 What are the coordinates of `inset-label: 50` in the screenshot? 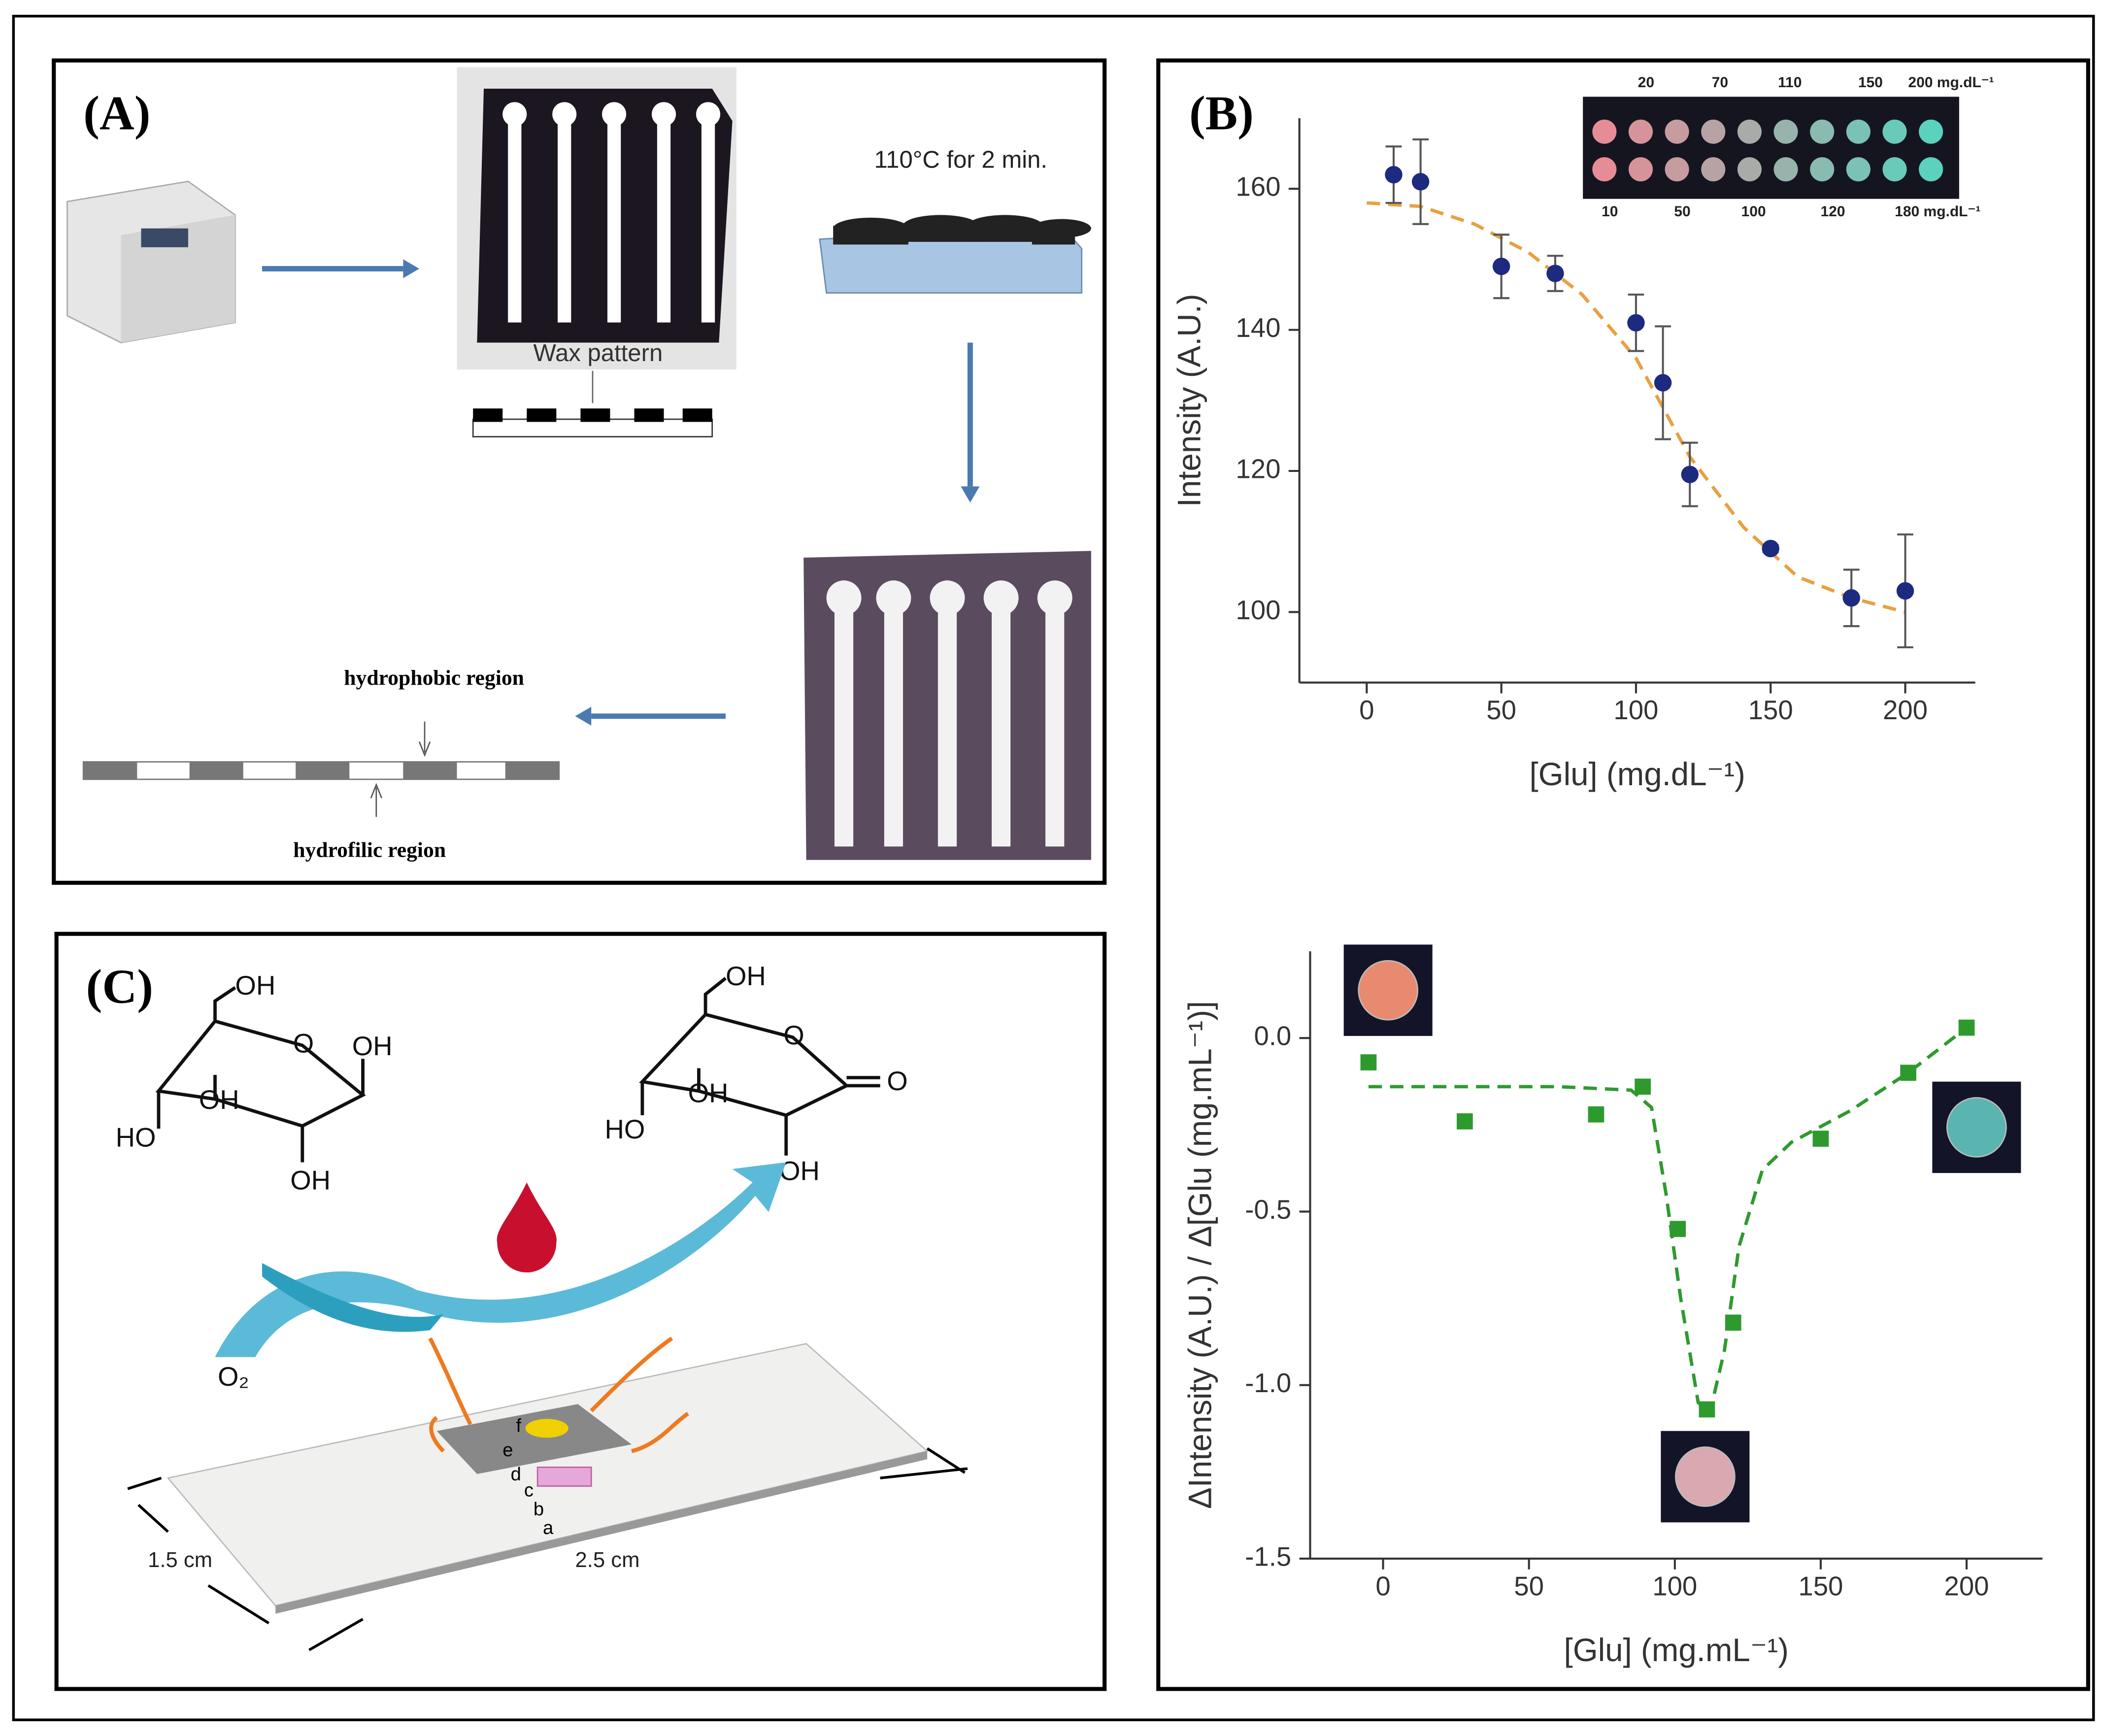 It's located at (1682, 211).